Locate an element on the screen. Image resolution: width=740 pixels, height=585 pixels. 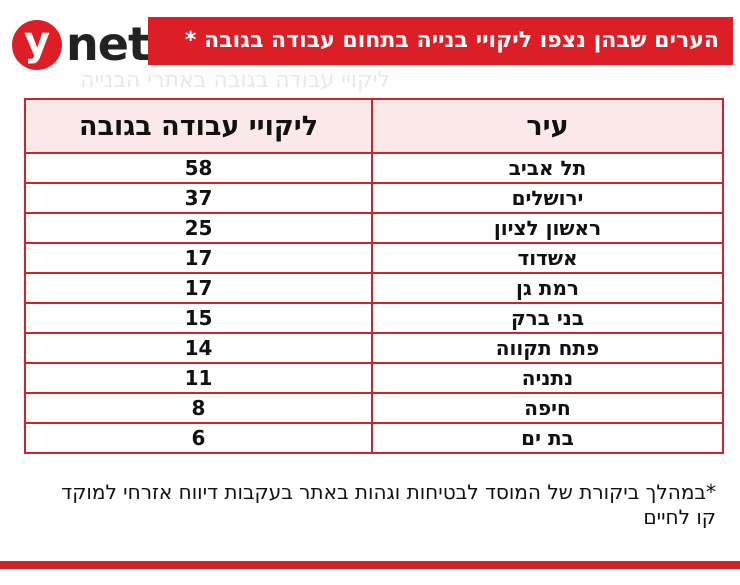
value-cell: 15 is located at coordinates (198, 318).